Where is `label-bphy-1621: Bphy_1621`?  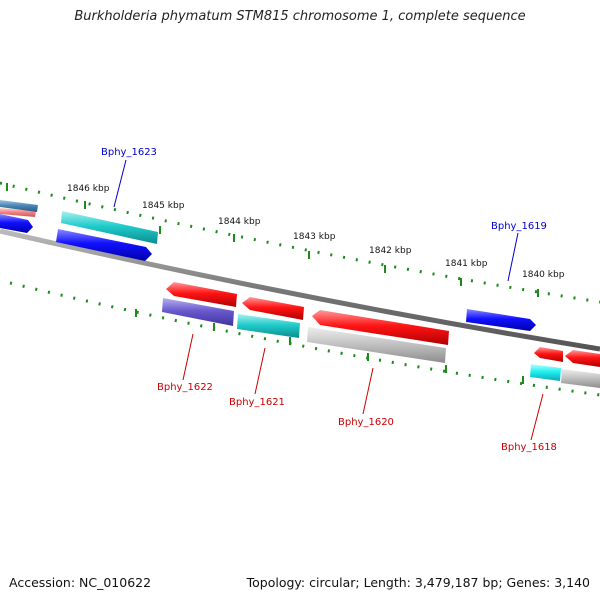 label-bphy-1621: Bphy_1621 is located at coordinates (257, 402).